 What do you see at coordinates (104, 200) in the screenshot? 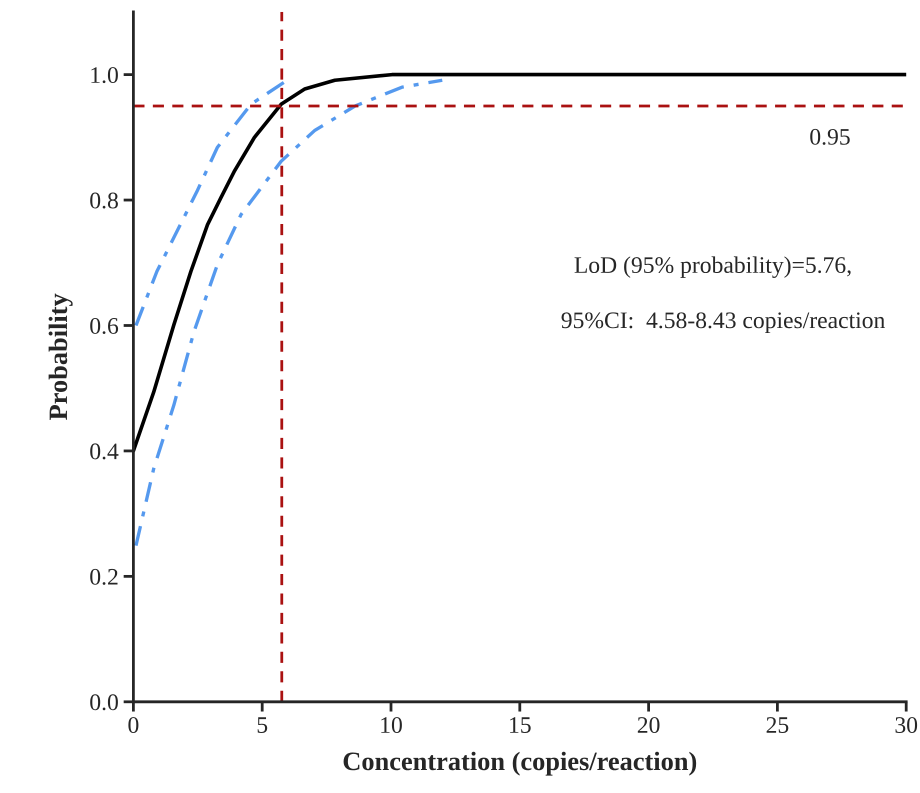
I see `y-tick-label: 0.8` at bounding box center [104, 200].